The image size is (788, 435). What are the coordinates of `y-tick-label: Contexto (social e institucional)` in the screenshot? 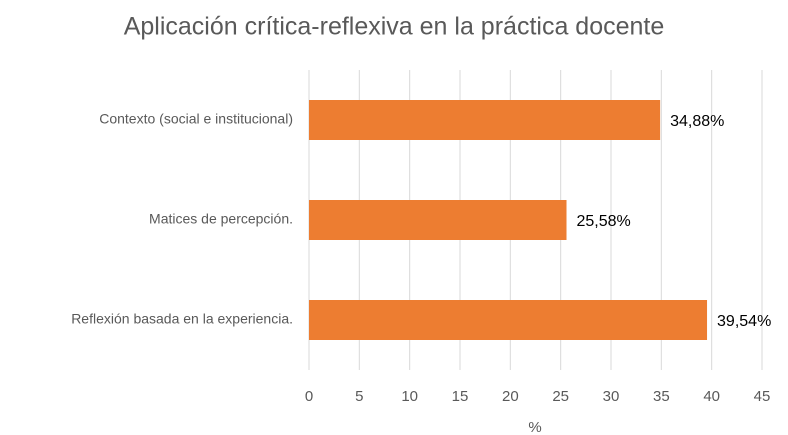 It's located at (196, 119).